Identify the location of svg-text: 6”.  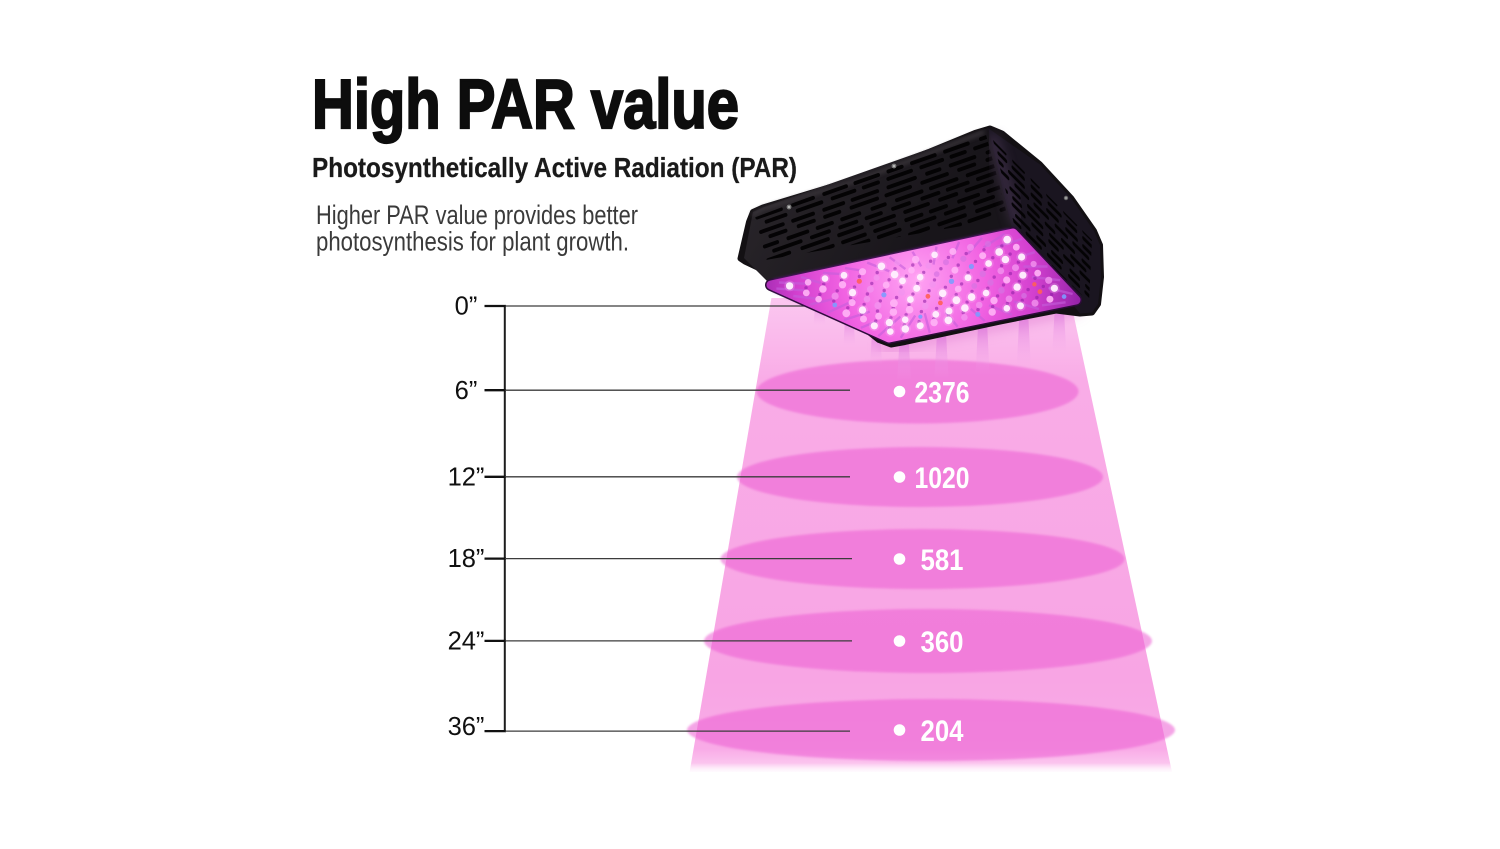
(466, 391).